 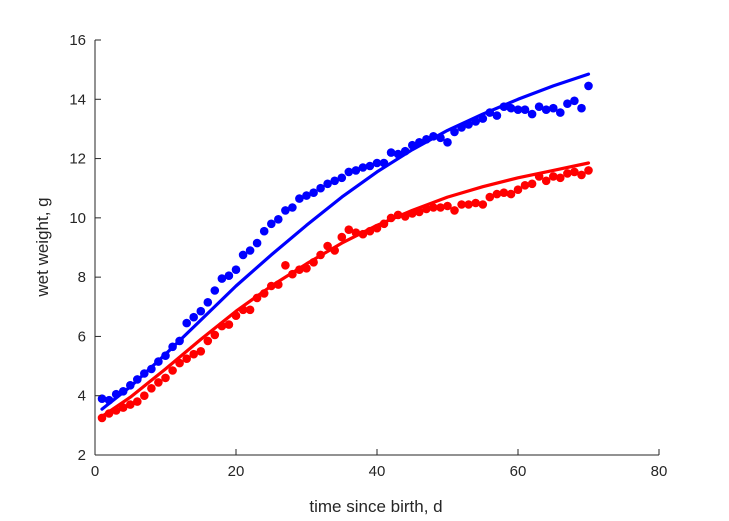 What do you see at coordinates (77, 99) in the screenshot?
I see `y-tick-label: 14` at bounding box center [77, 99].